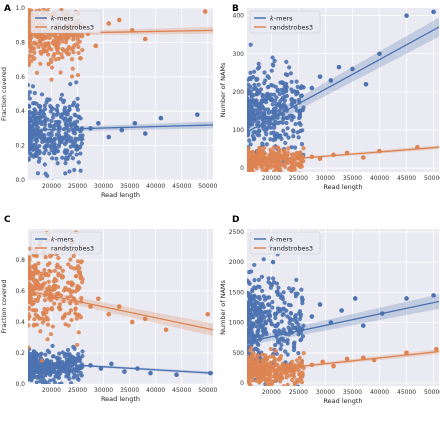 The image size is (440, 426). Describe the element at coordinates (51, 186) in the screenshot. I see `x-tick-label: 20000` at that location.